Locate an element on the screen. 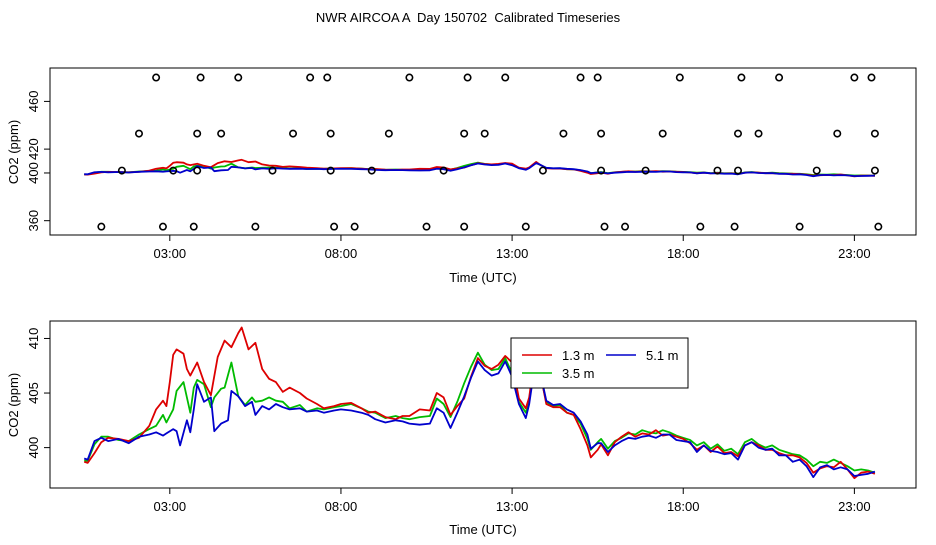  y-tick-label: 460 is located at coordinates (33, 102).